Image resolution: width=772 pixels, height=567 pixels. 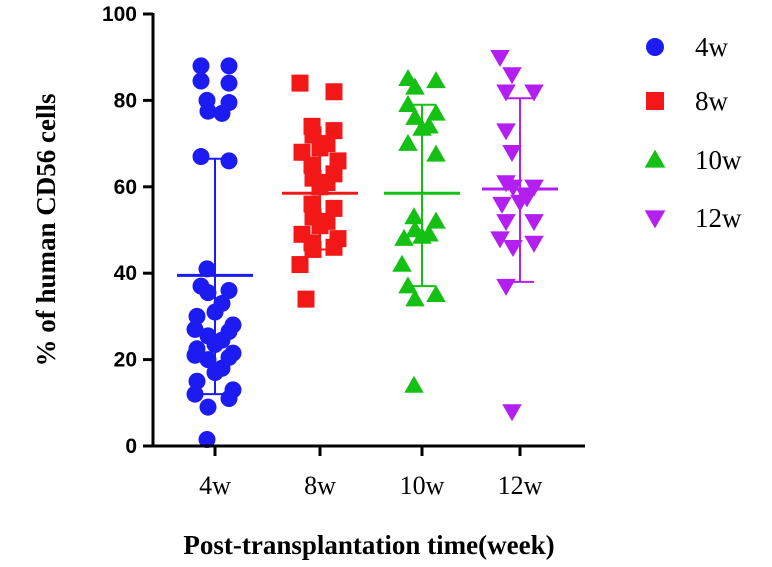 I want to click on y-axis-title: % of human CD56 cells, so click(x=46, y=229).